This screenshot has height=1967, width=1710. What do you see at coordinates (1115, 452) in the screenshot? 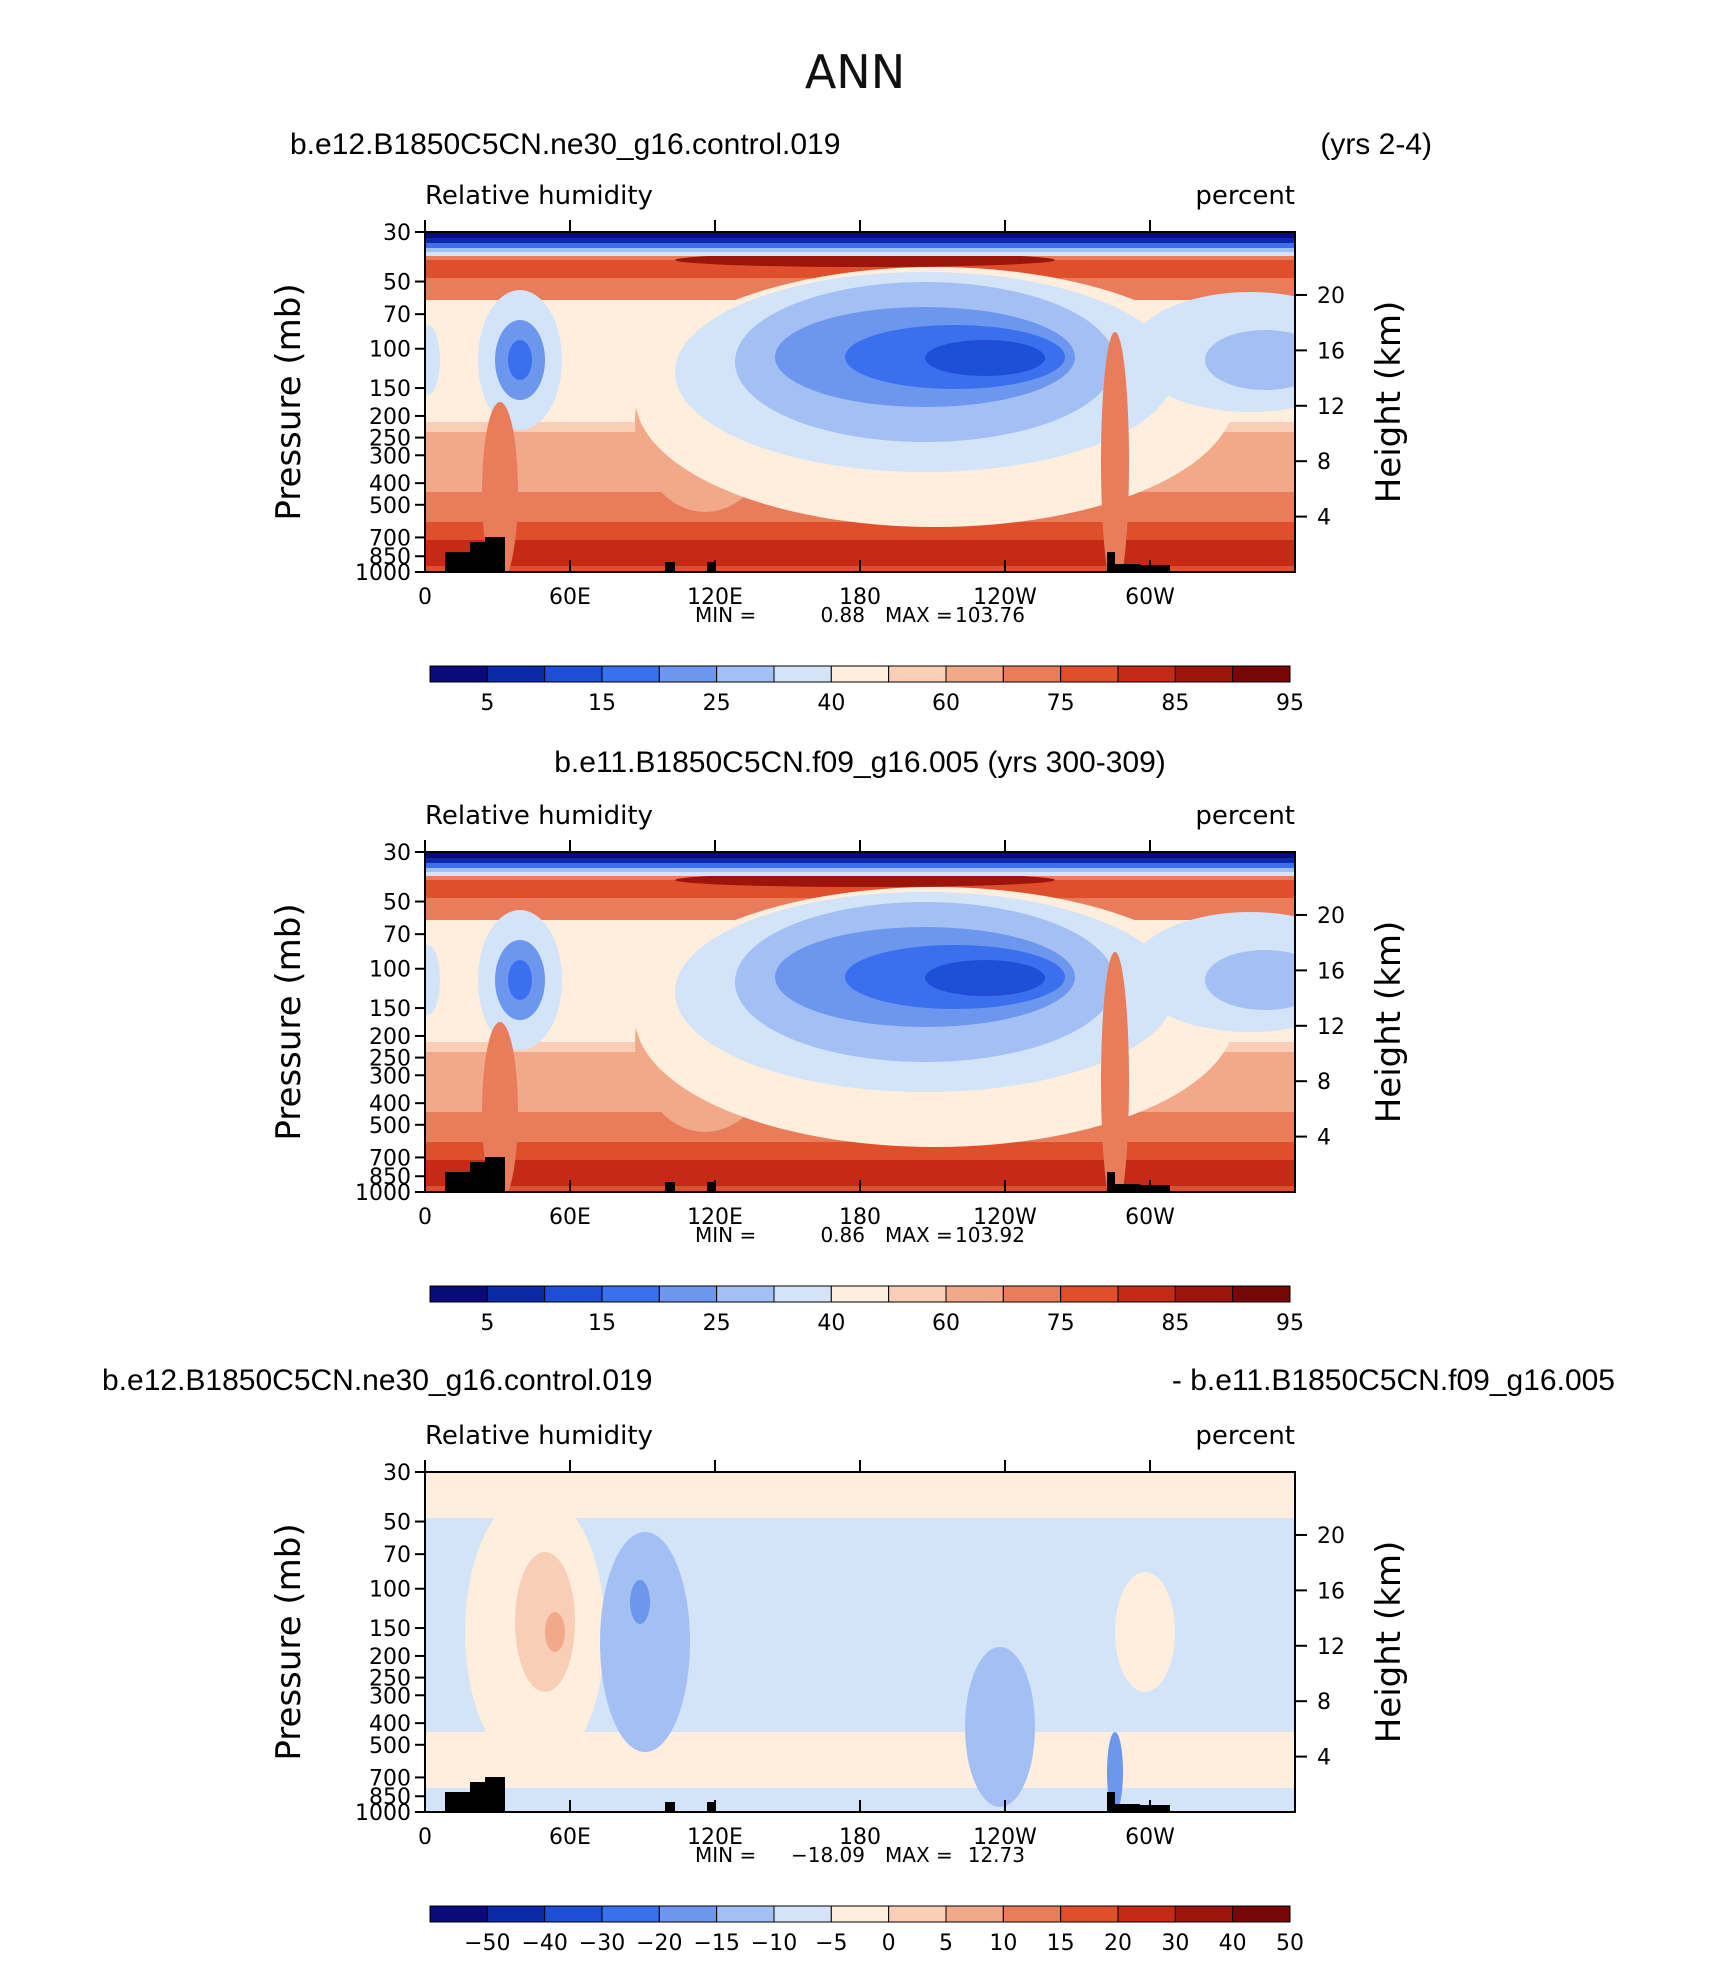
I see `andes-column` at bounding box center [1115, 452].